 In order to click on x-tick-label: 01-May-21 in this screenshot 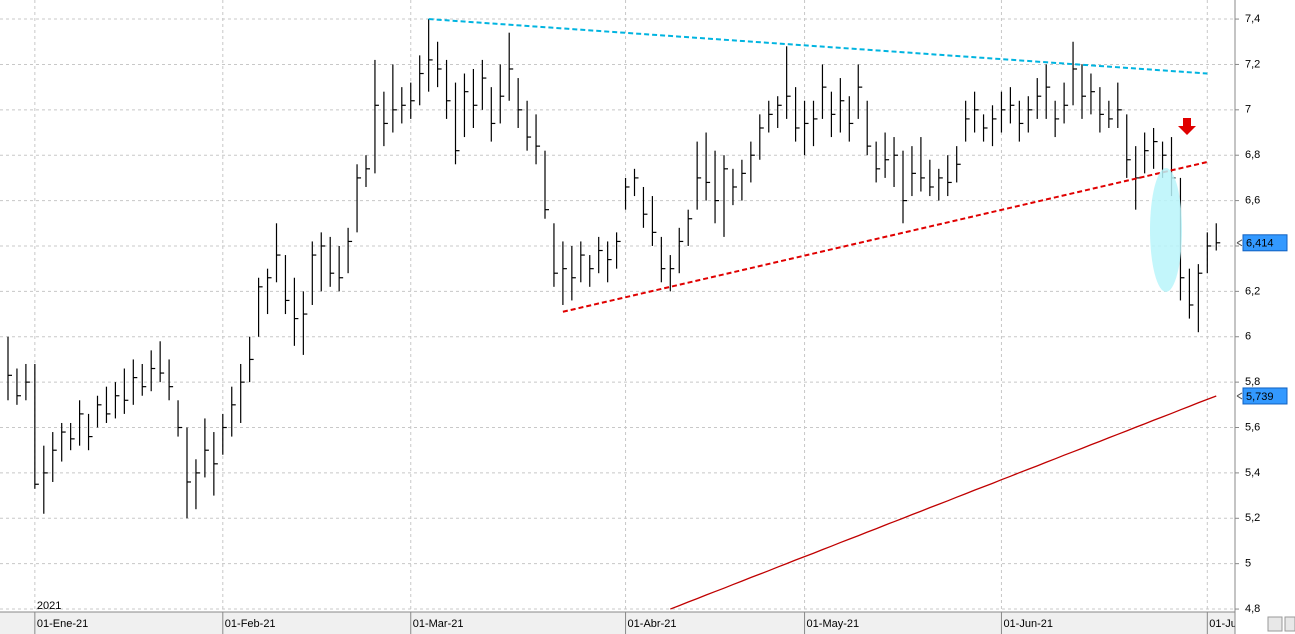, I will do `click(833, 624)`.